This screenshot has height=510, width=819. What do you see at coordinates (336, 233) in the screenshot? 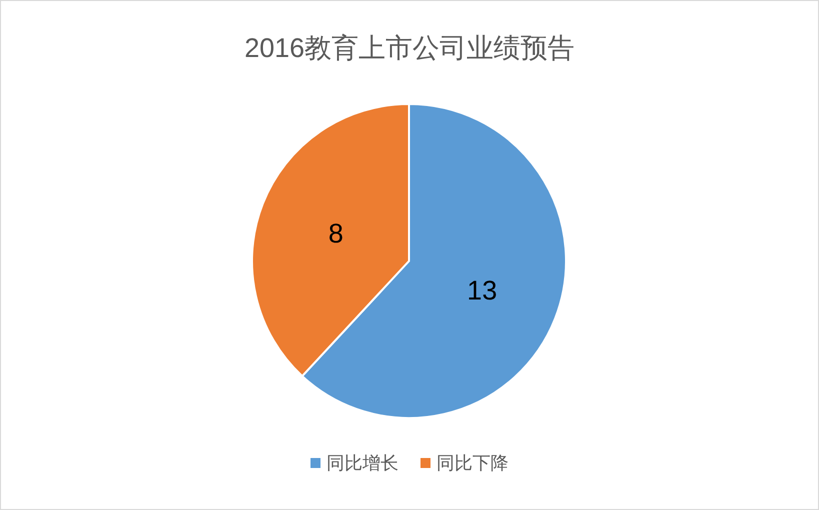
I see `data-label: 8` at bounding box center [336, 233].